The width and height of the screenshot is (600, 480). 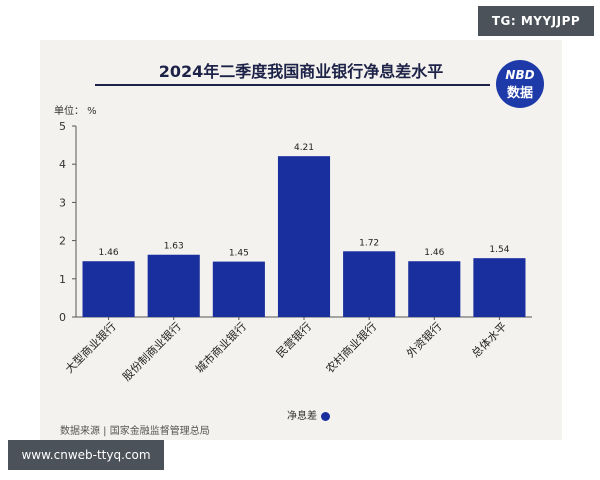 I want to click on logo-text-top: NBD, so click(x=520, y=75).